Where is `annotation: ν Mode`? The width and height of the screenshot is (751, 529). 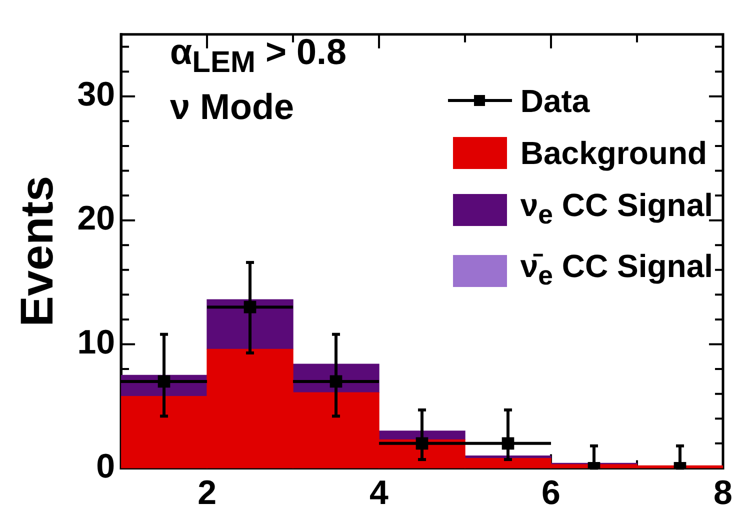
annotation: ν Mode is located at coordinates (233, 107).